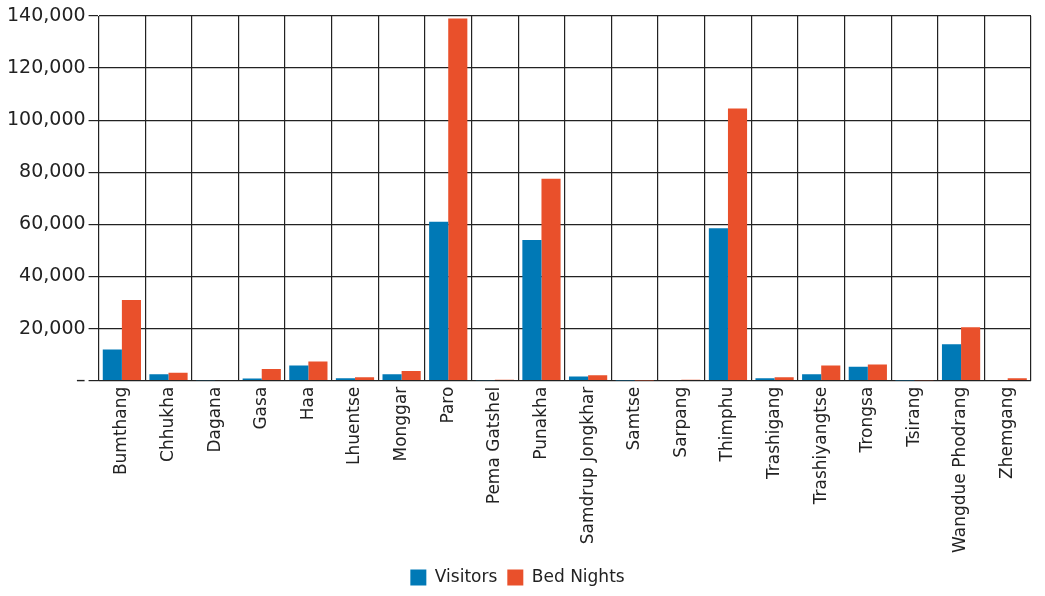  What do you see at coordinates (306, 403) in the screenshot?
I see `x-tick-label: Haa` at bounding box center [306, 403].